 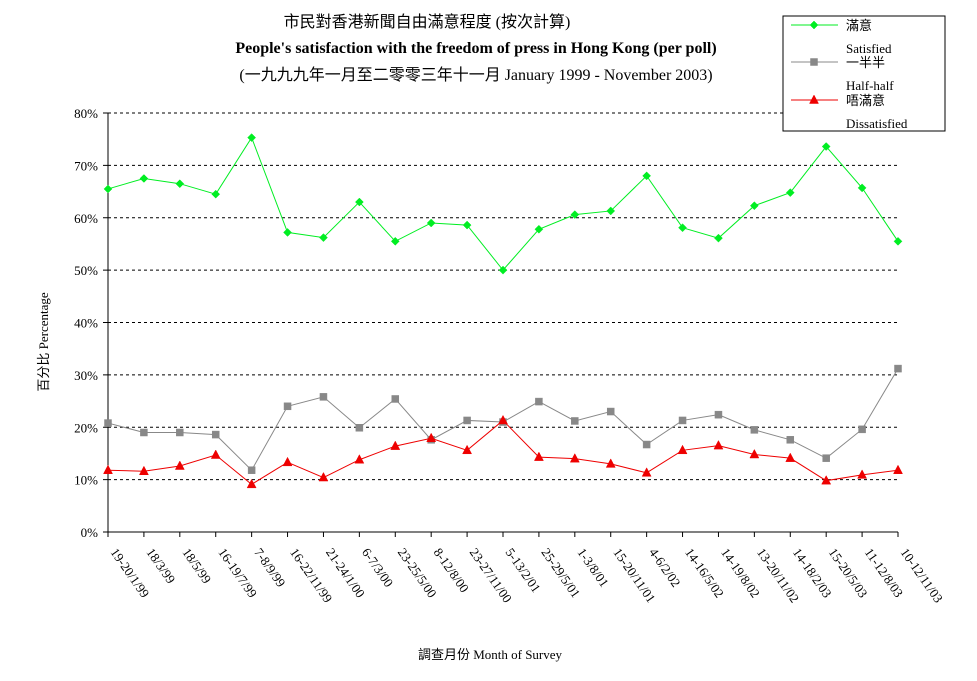 I want to click on x-tick-label: 7-8/9/99, so click(x=270, y=567).